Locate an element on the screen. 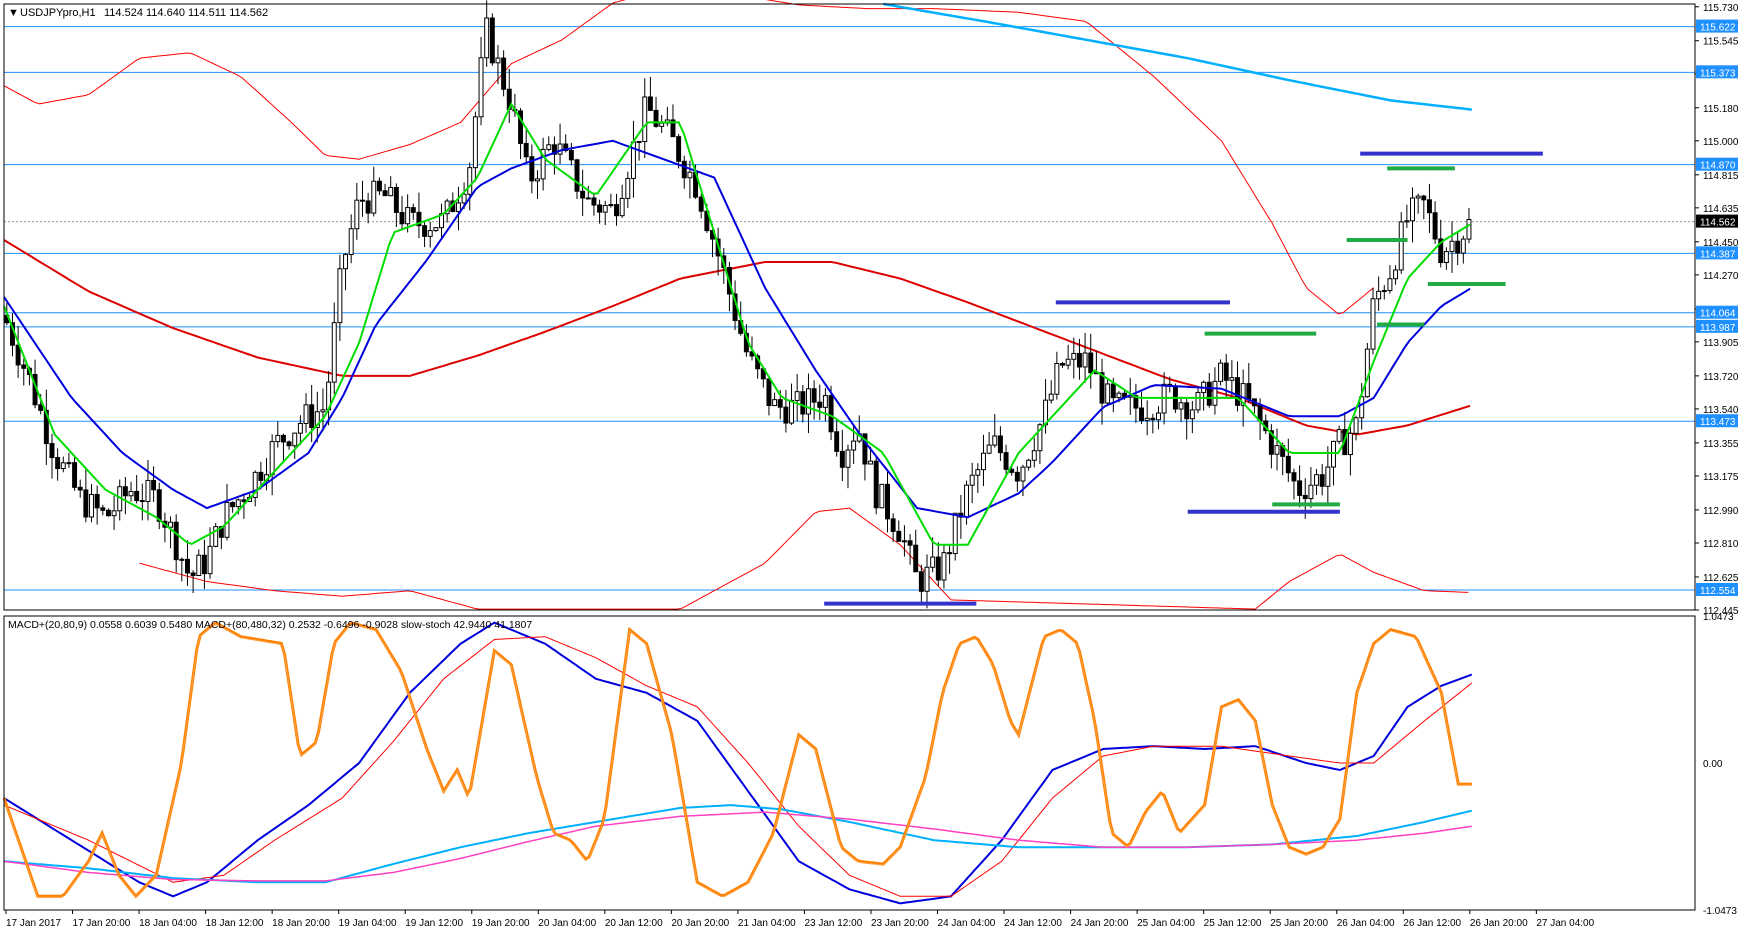 This screenshot has width=1743, height=942. level-label: 113.987 is located at coordinates (1718, 328).